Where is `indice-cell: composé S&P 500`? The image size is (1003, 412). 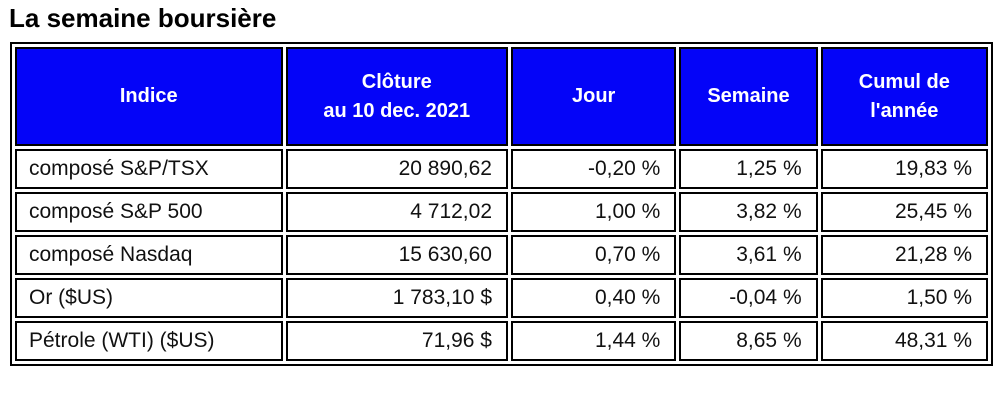 indice-cell: composé S&P 500 is located at coordinates (149, 212).